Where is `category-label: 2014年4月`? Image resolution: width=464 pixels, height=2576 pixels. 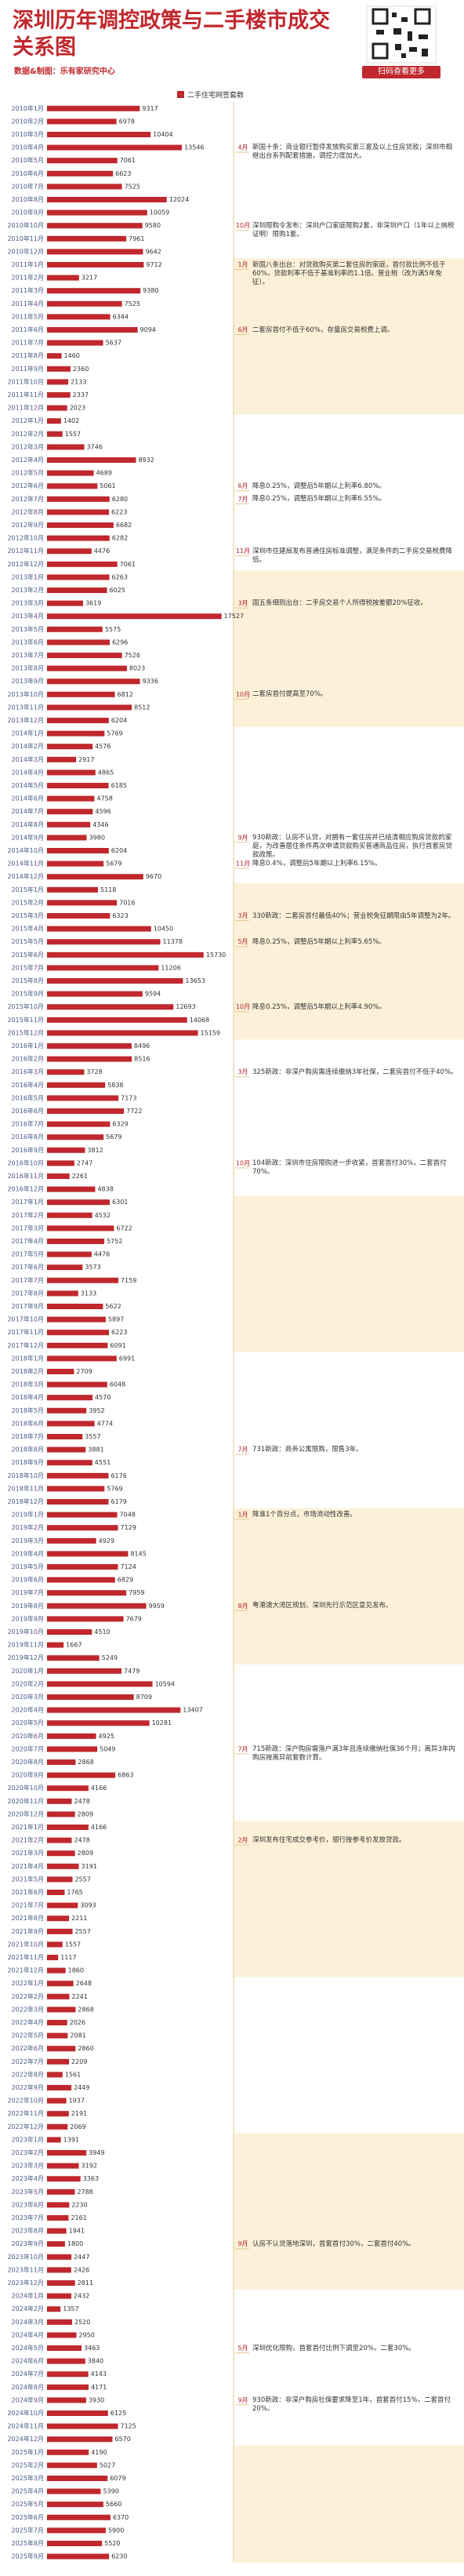
category-label: 2014年4月 is located at coordinates (28, 772).